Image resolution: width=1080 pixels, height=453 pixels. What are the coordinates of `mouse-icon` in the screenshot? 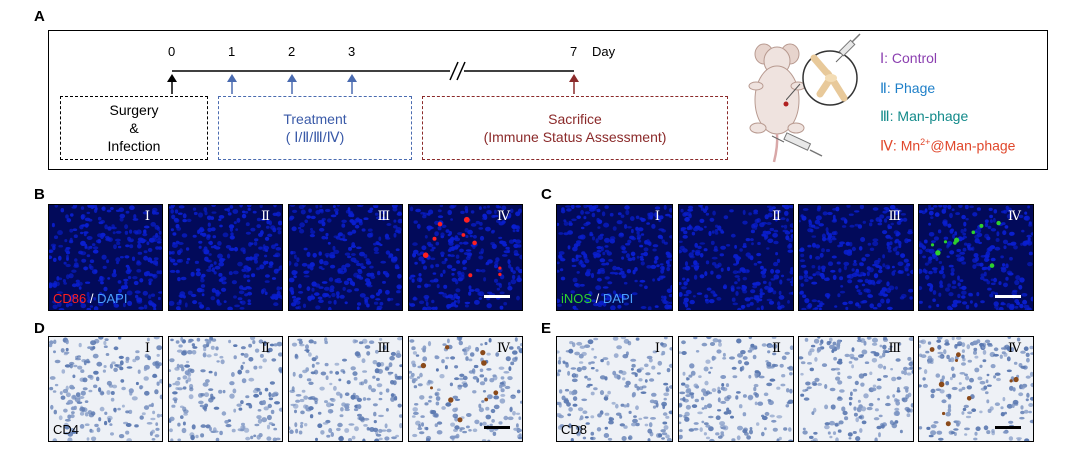 It's located at (777, 103).